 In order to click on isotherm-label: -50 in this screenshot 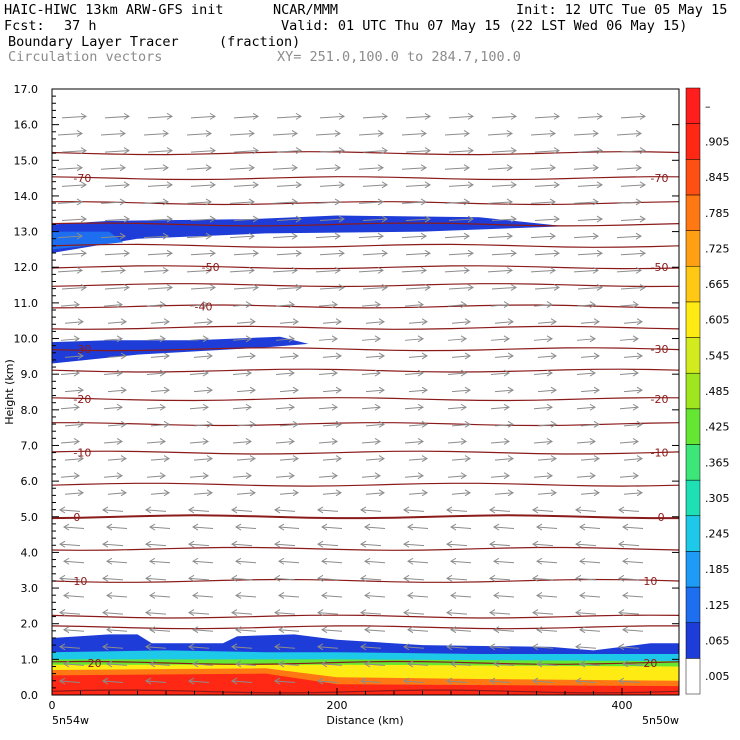, I will do `click(211, 267)`.